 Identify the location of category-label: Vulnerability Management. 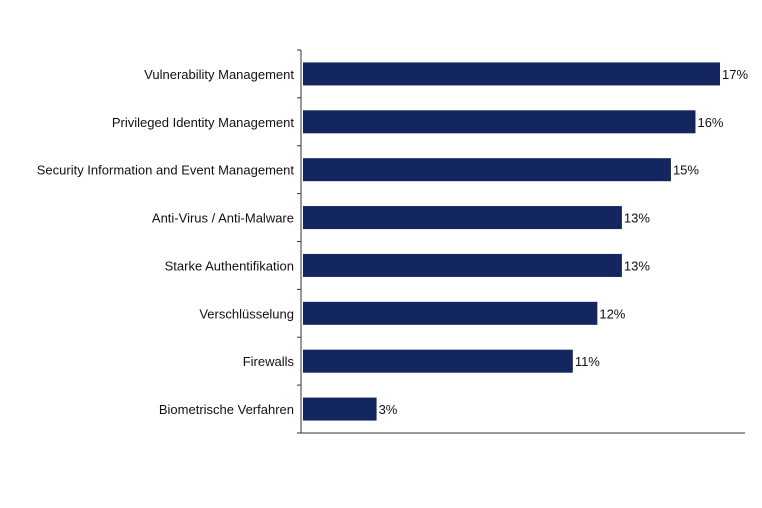
(219, 74).